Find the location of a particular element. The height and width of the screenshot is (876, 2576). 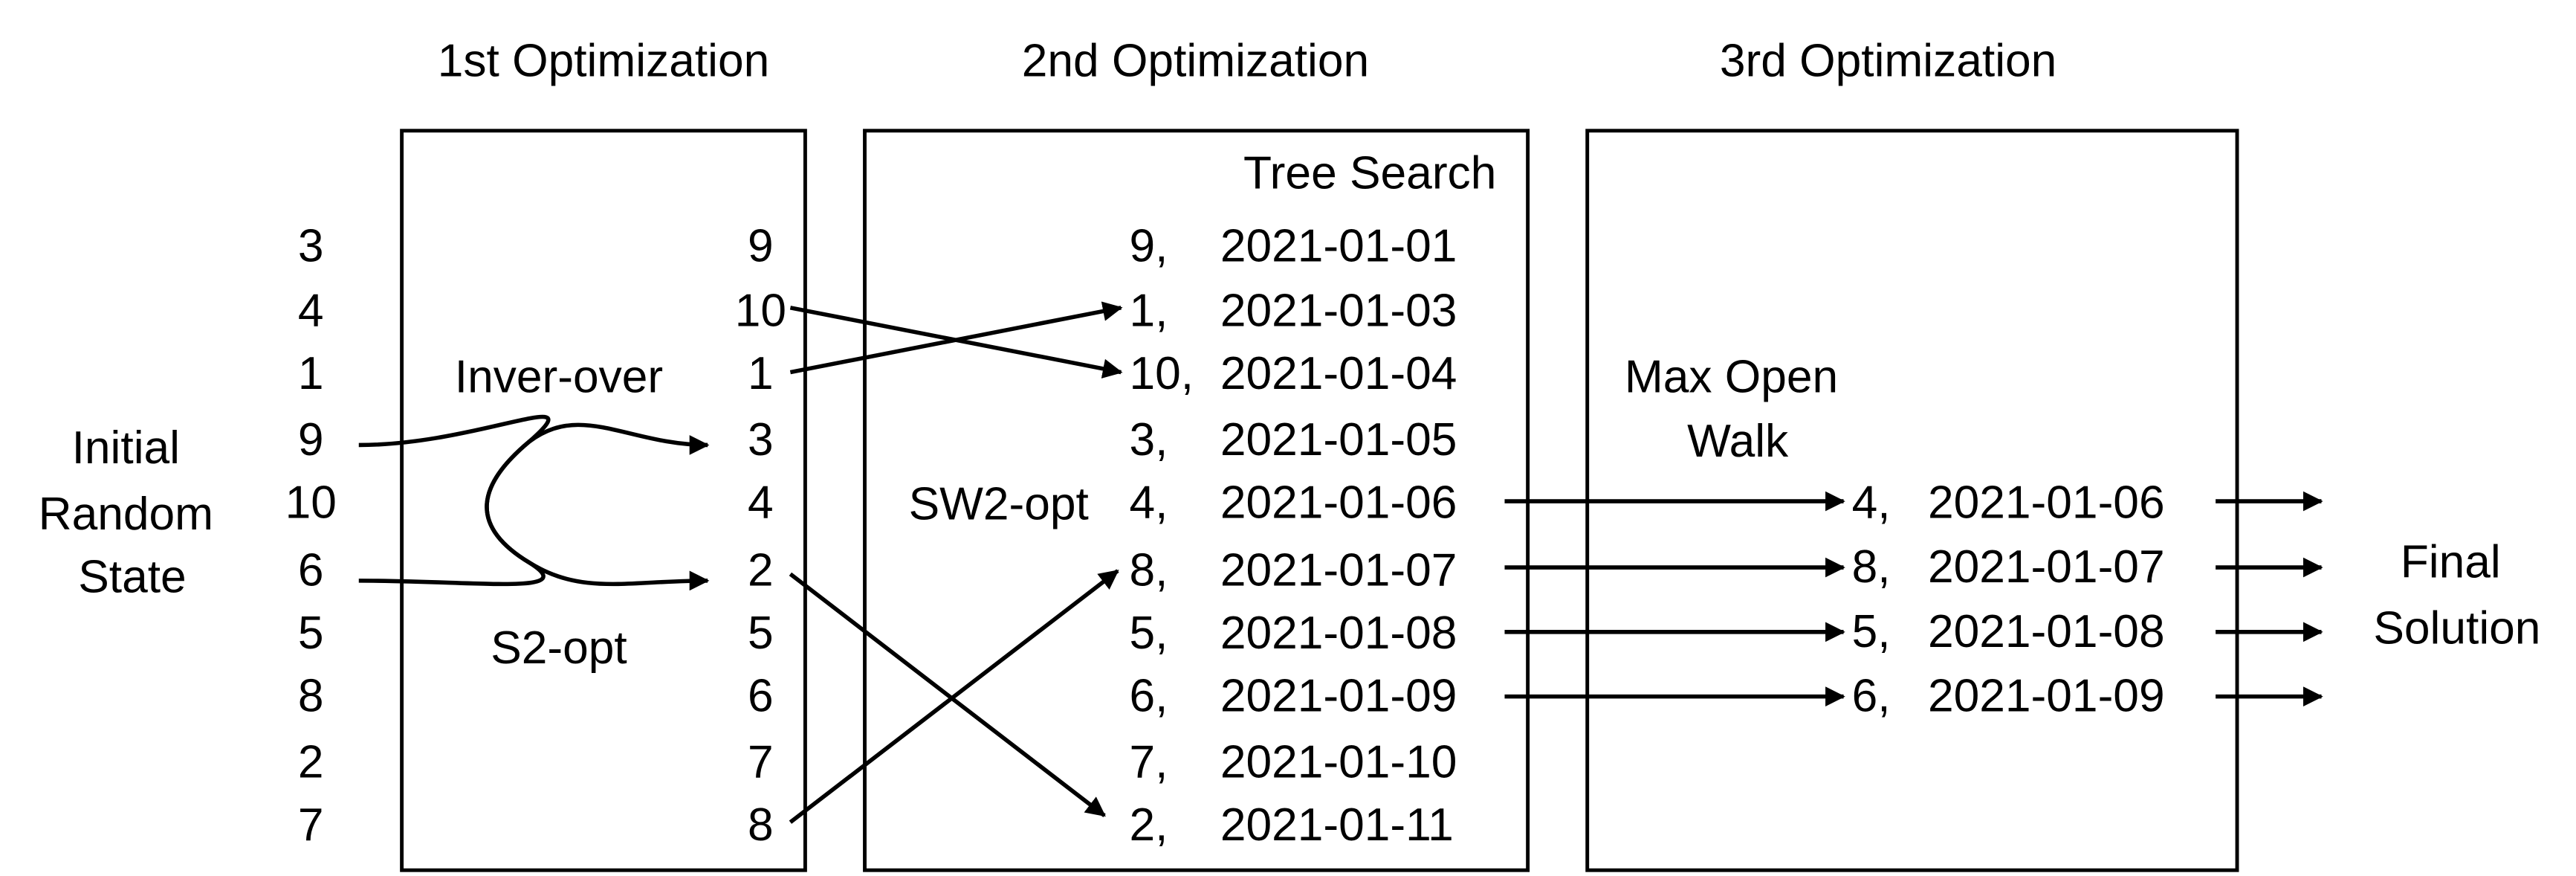

stage2-date: 2021-01-06 is located at coordinates (1338, 502).